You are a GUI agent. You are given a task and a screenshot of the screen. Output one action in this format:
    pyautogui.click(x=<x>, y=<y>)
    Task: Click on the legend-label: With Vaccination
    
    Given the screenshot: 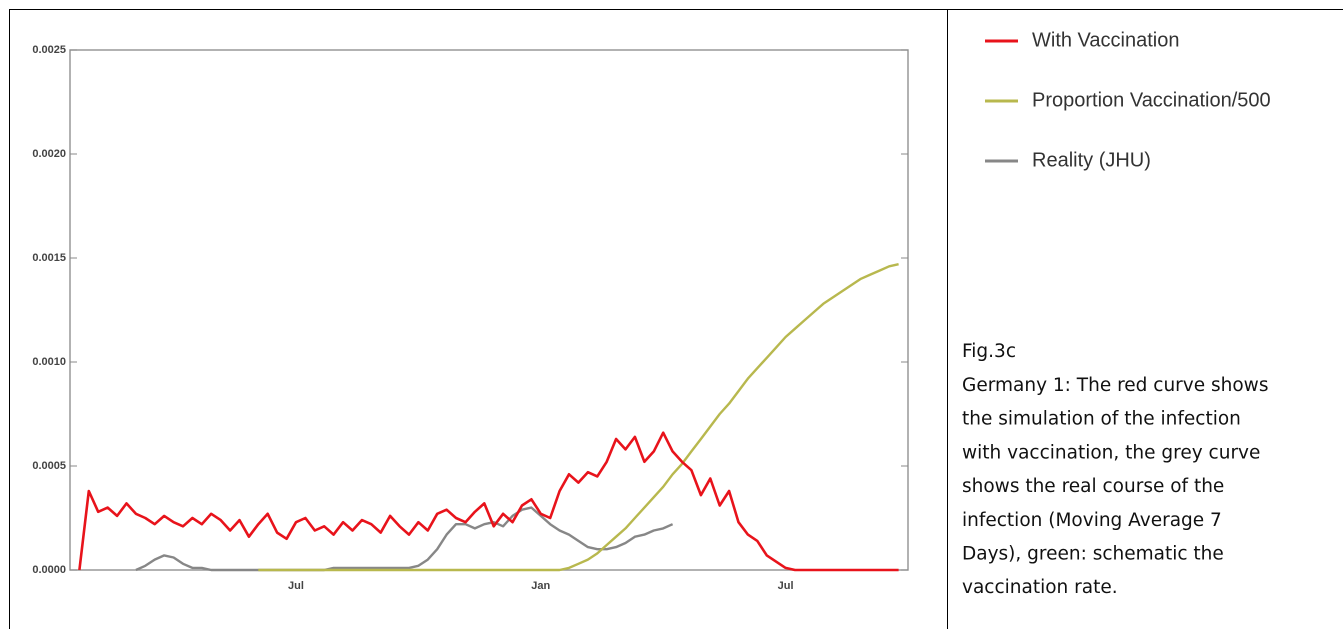 What is the action you would take?
    pyautogui.click(x=1105, y=40)
    